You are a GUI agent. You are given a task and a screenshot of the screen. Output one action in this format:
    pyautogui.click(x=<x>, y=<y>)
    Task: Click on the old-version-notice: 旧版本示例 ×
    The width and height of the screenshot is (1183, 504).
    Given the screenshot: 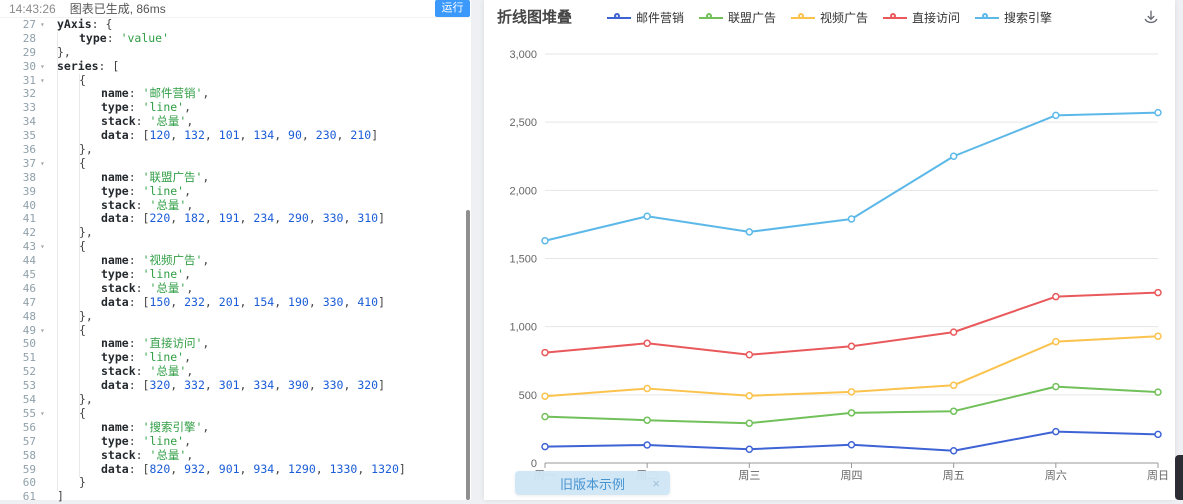 What is the action you would take?
    pyautogui.click(x=592, y=483)
    